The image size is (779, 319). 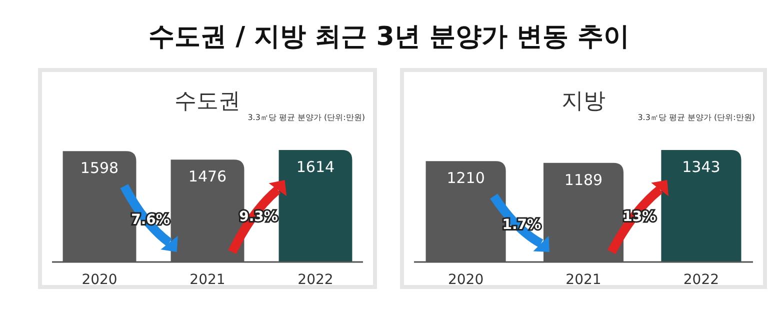 I want to click on data-label: 1189, so click(x=583, y=179).